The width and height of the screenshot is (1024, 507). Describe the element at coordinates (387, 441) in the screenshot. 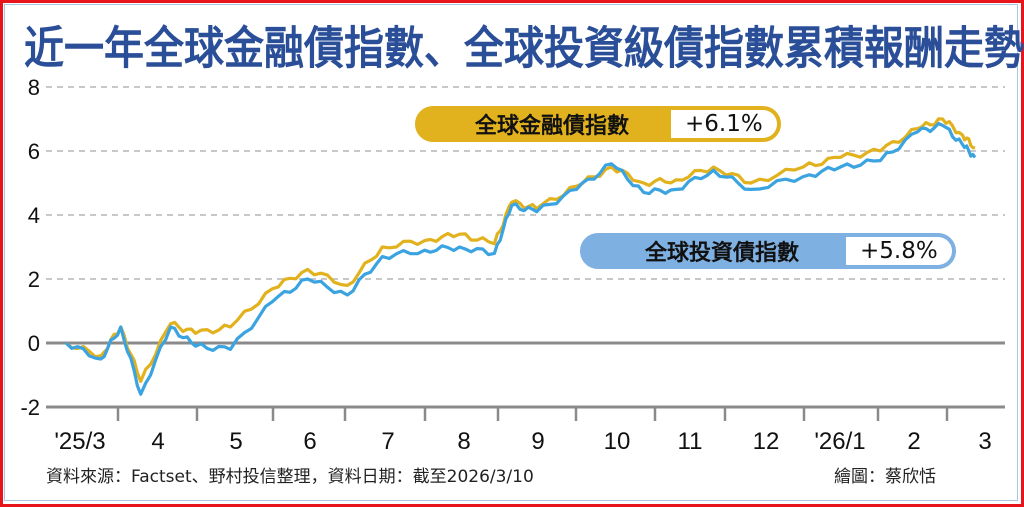

I see `x-tick-label: 7` at that location.